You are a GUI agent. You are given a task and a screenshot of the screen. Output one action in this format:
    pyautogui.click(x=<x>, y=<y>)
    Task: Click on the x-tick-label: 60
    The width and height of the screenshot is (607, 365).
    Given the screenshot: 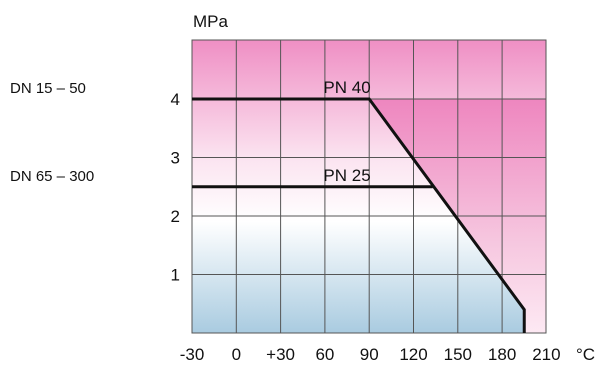 What is the action you would take?
    pyautogui.click(x=324, y=354)
    